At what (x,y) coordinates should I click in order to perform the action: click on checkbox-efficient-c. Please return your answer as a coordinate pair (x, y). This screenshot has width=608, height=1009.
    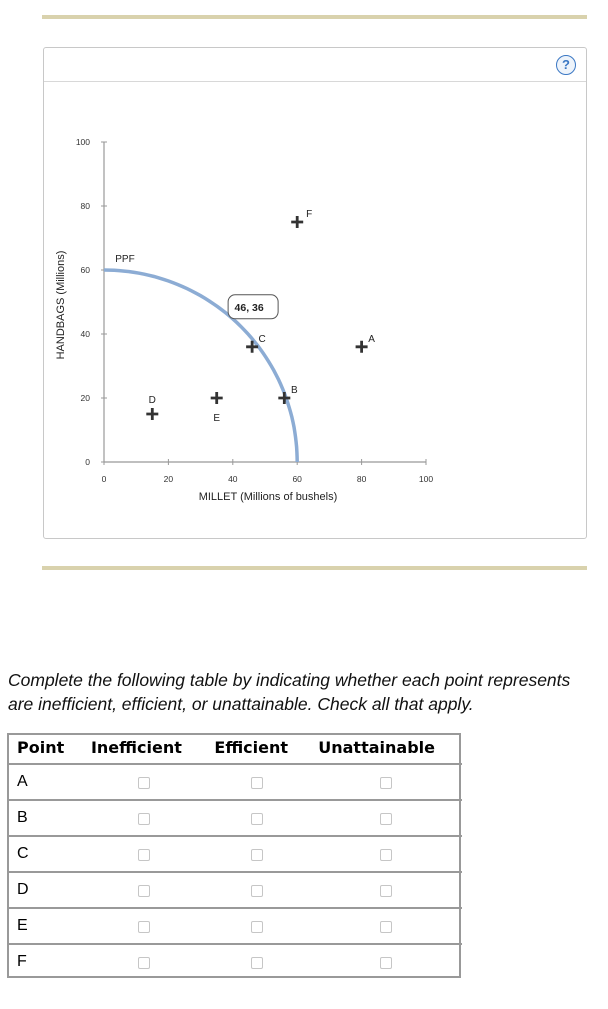
    Looking at the image, I should click on (257, 855).